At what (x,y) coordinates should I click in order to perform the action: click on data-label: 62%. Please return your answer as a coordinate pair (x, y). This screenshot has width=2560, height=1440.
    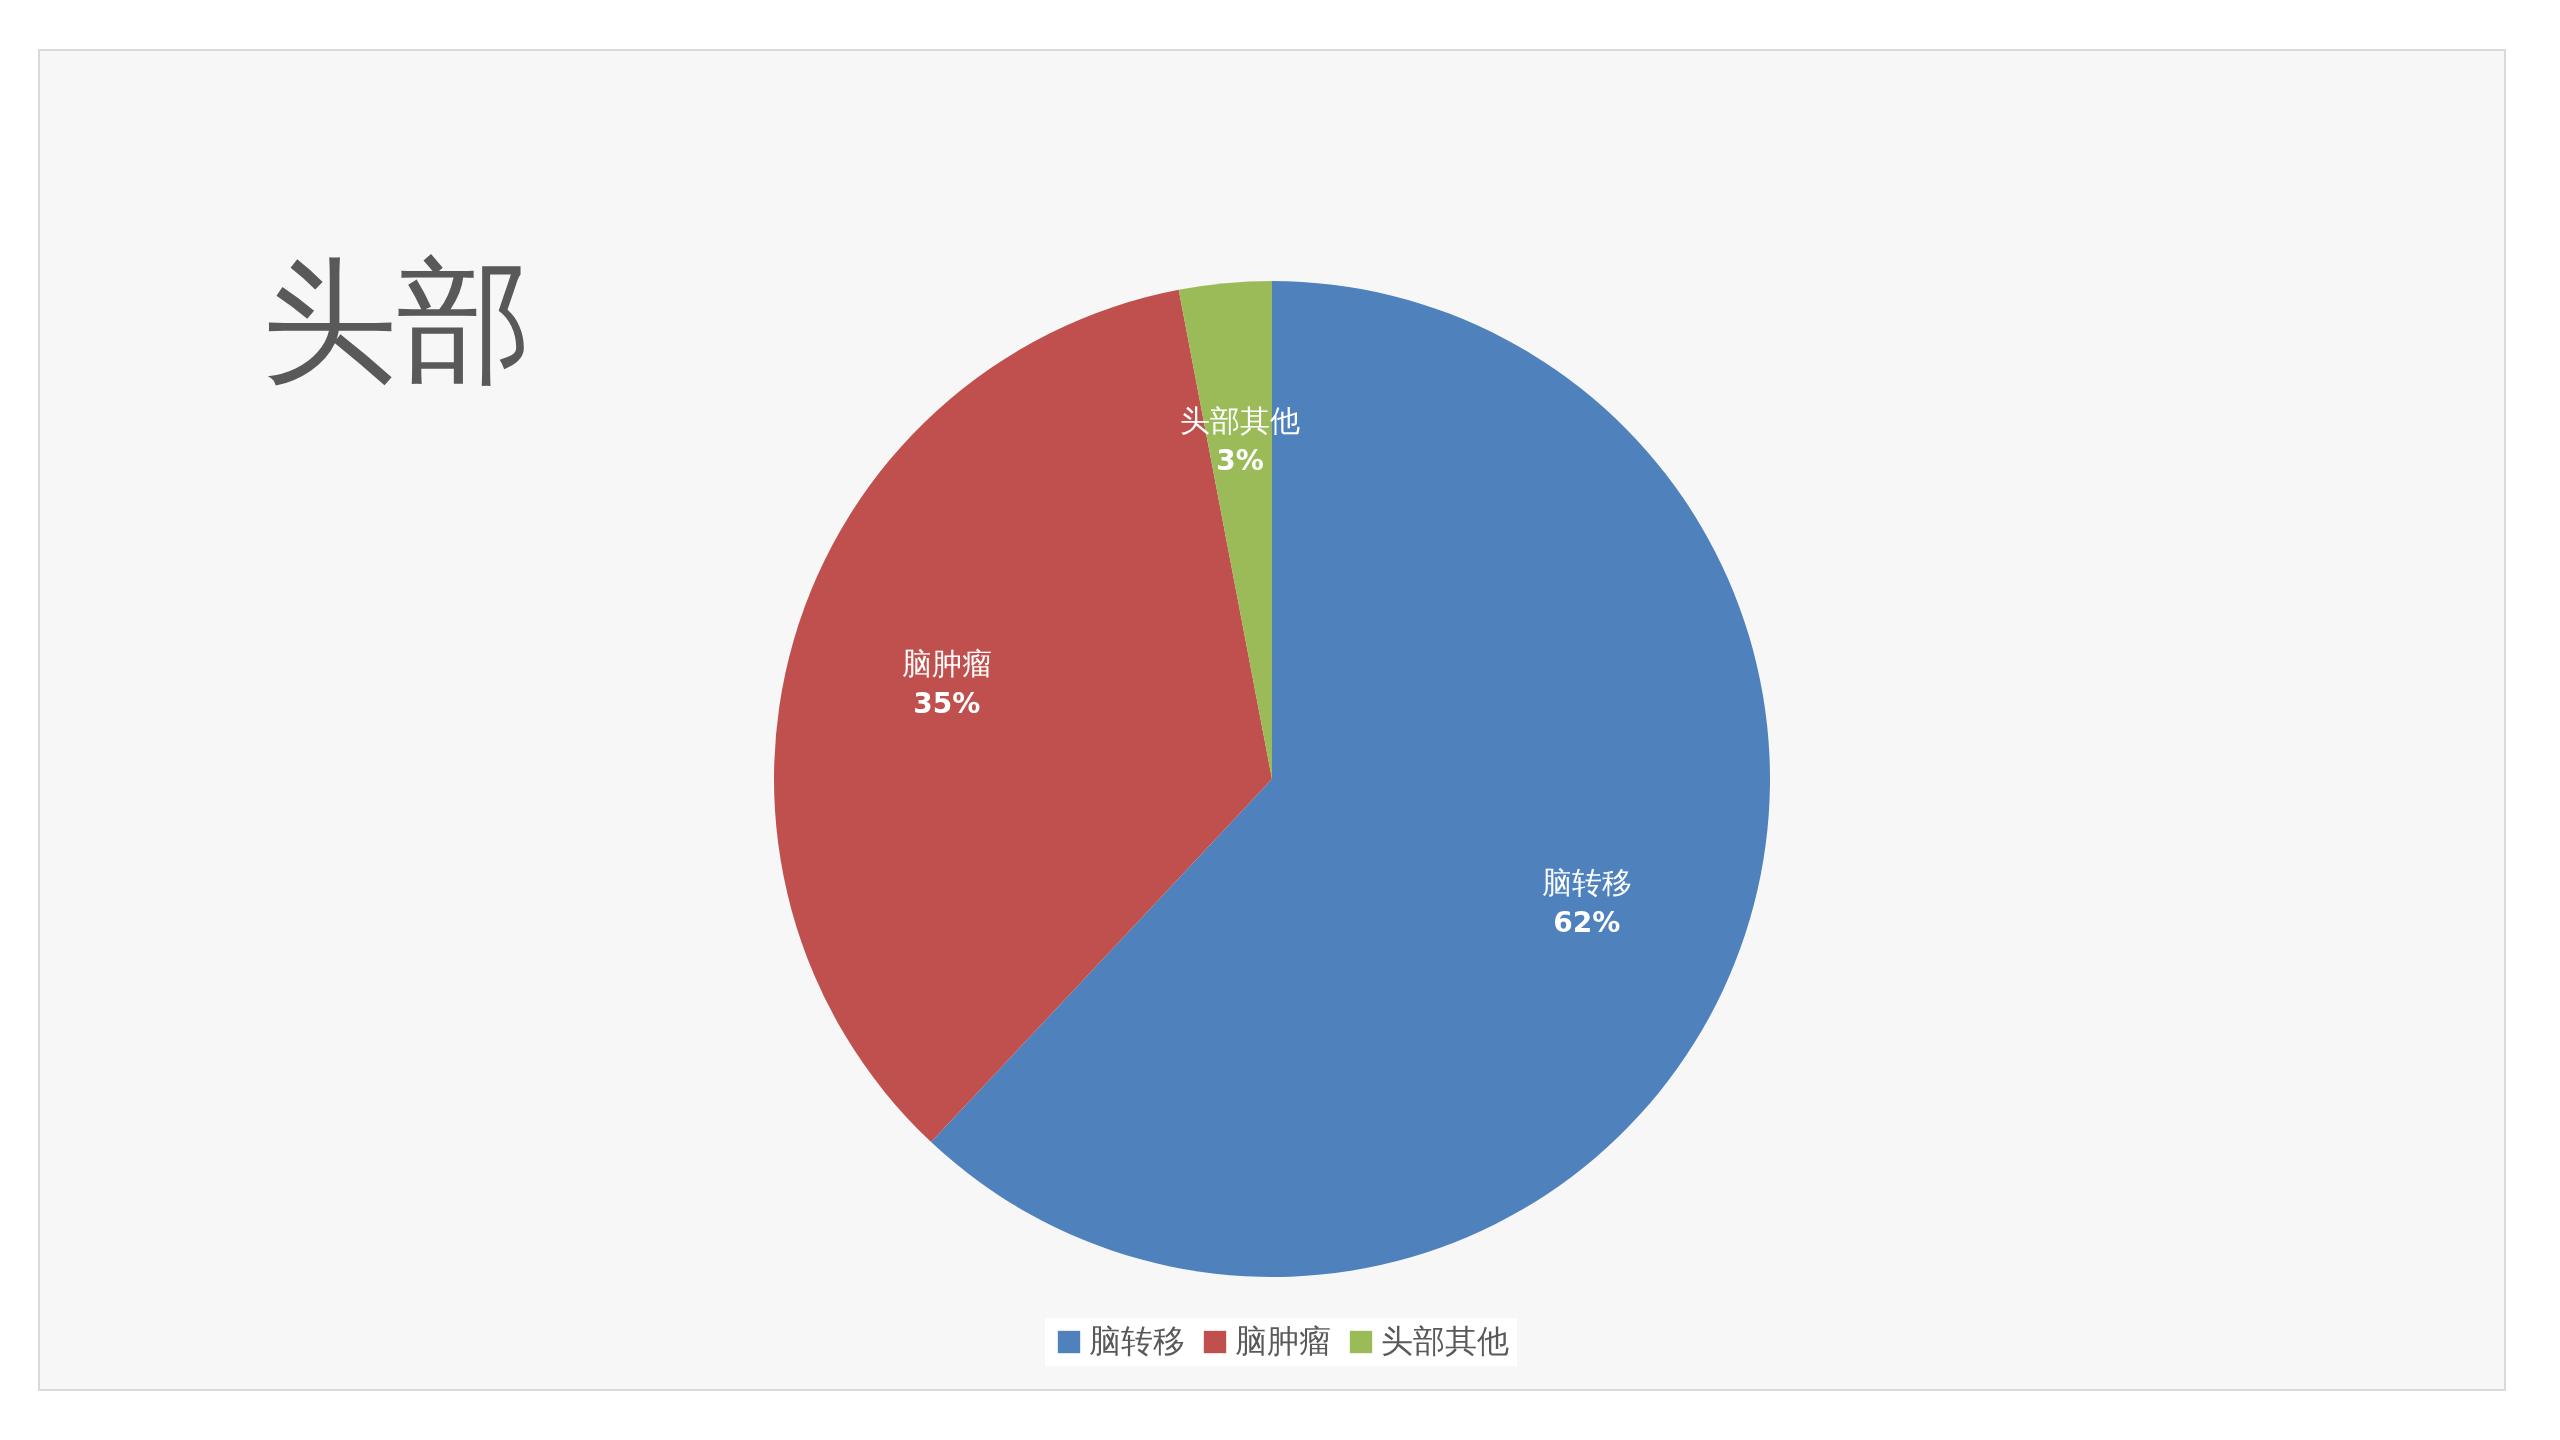
    Looking at the image, I should click on (1587, 922).